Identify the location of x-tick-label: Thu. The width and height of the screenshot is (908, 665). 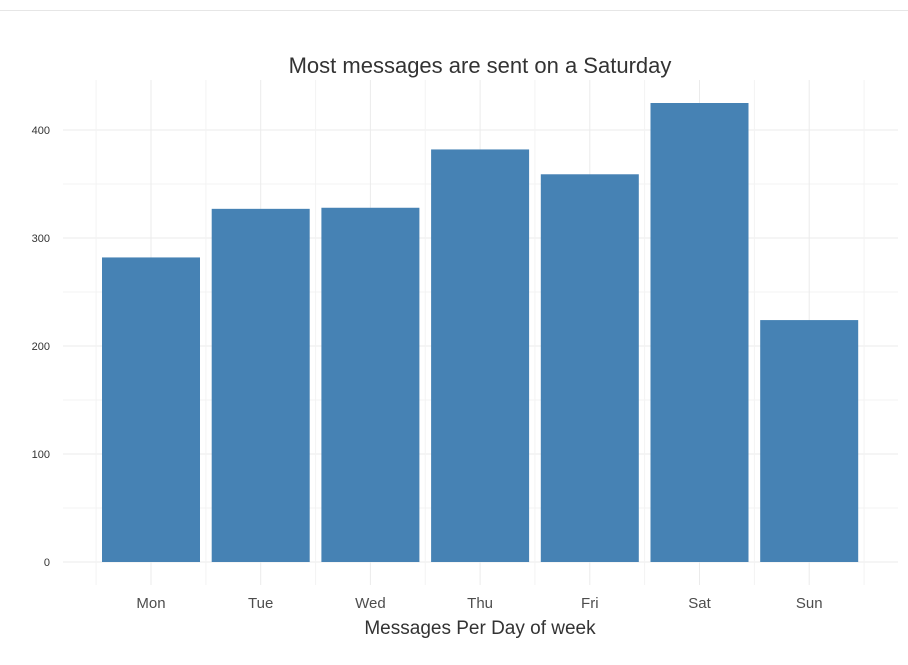
(480, 603).